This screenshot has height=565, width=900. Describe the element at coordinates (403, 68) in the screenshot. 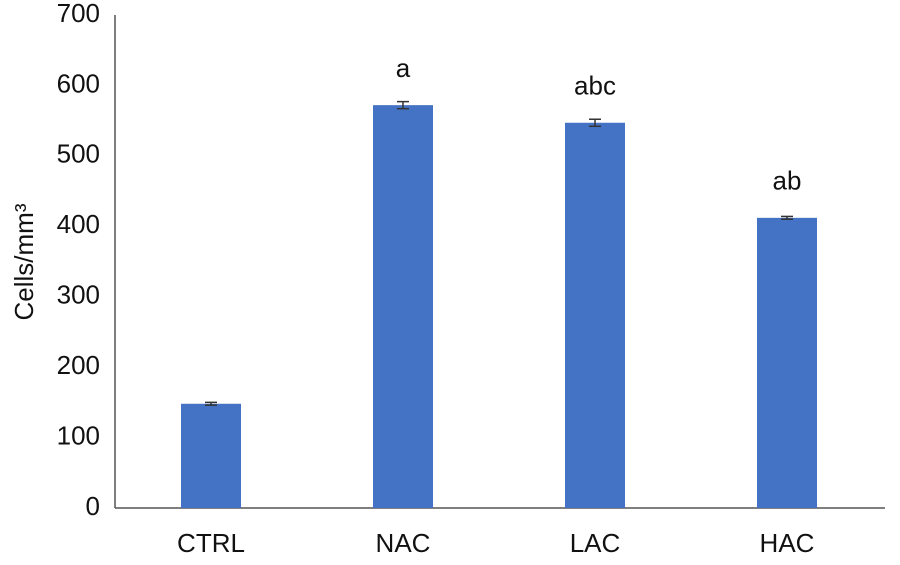

I see `annotation: a` at that location.